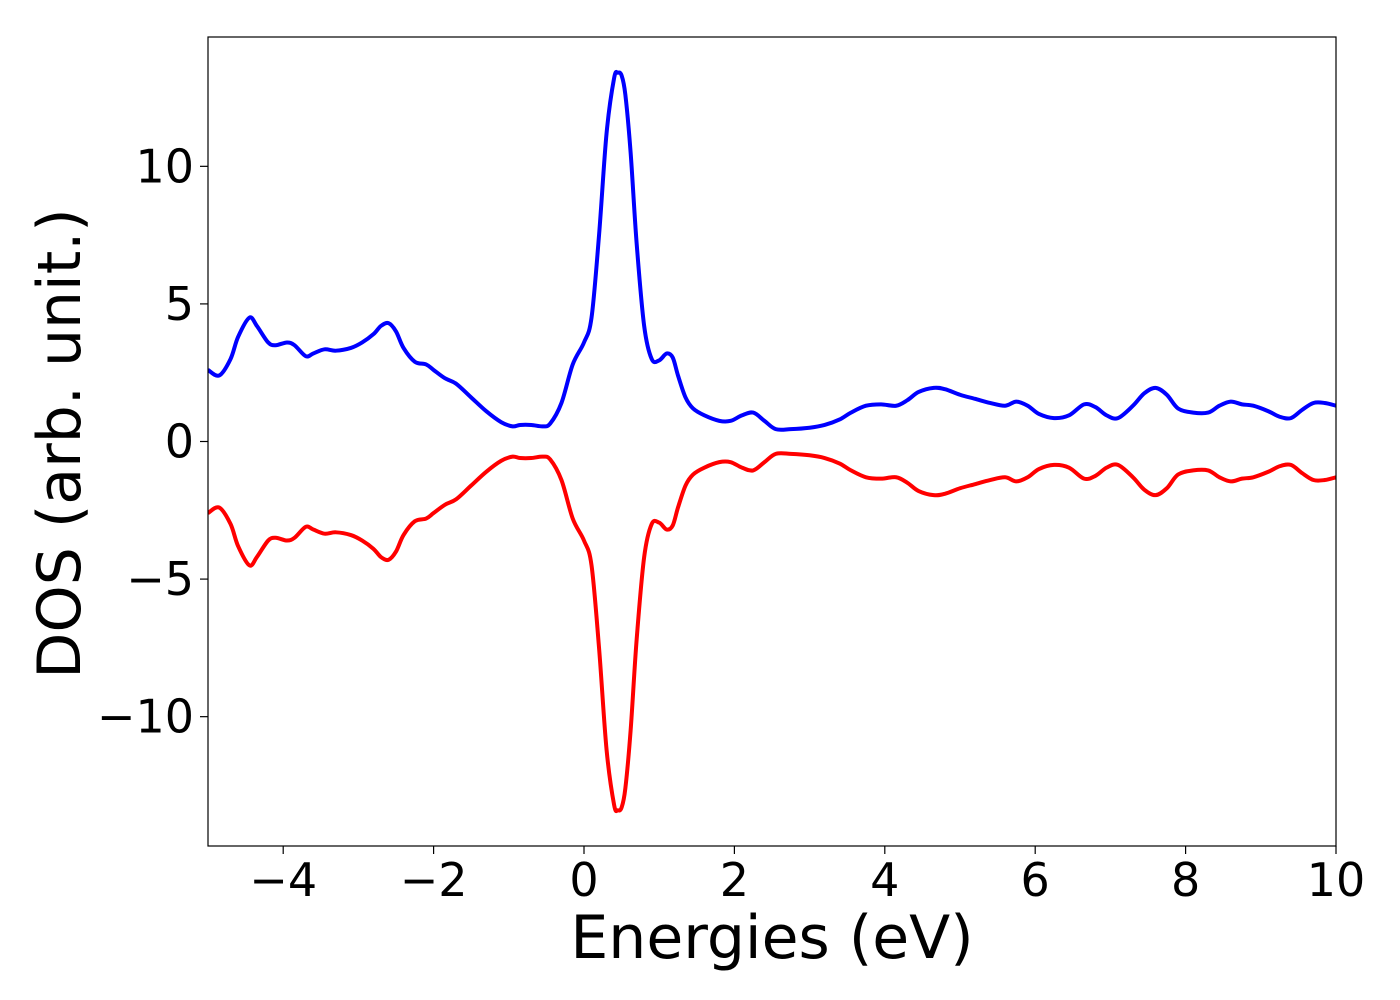 This screenshot has width=1400, height=1000. I want to click on x-axis-title: Energies (eV), so click(771, 938).